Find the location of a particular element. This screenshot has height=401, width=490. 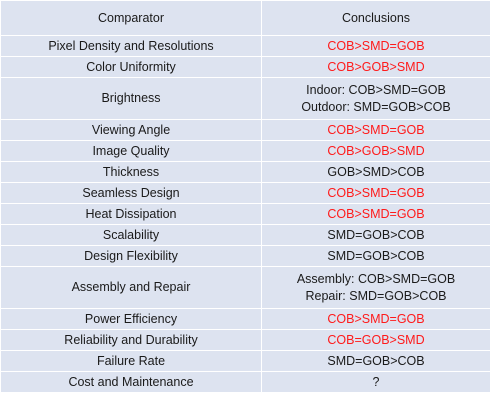

table-row: Seamless Design COB>SMD=GOB is located at coordinates (245, 193).